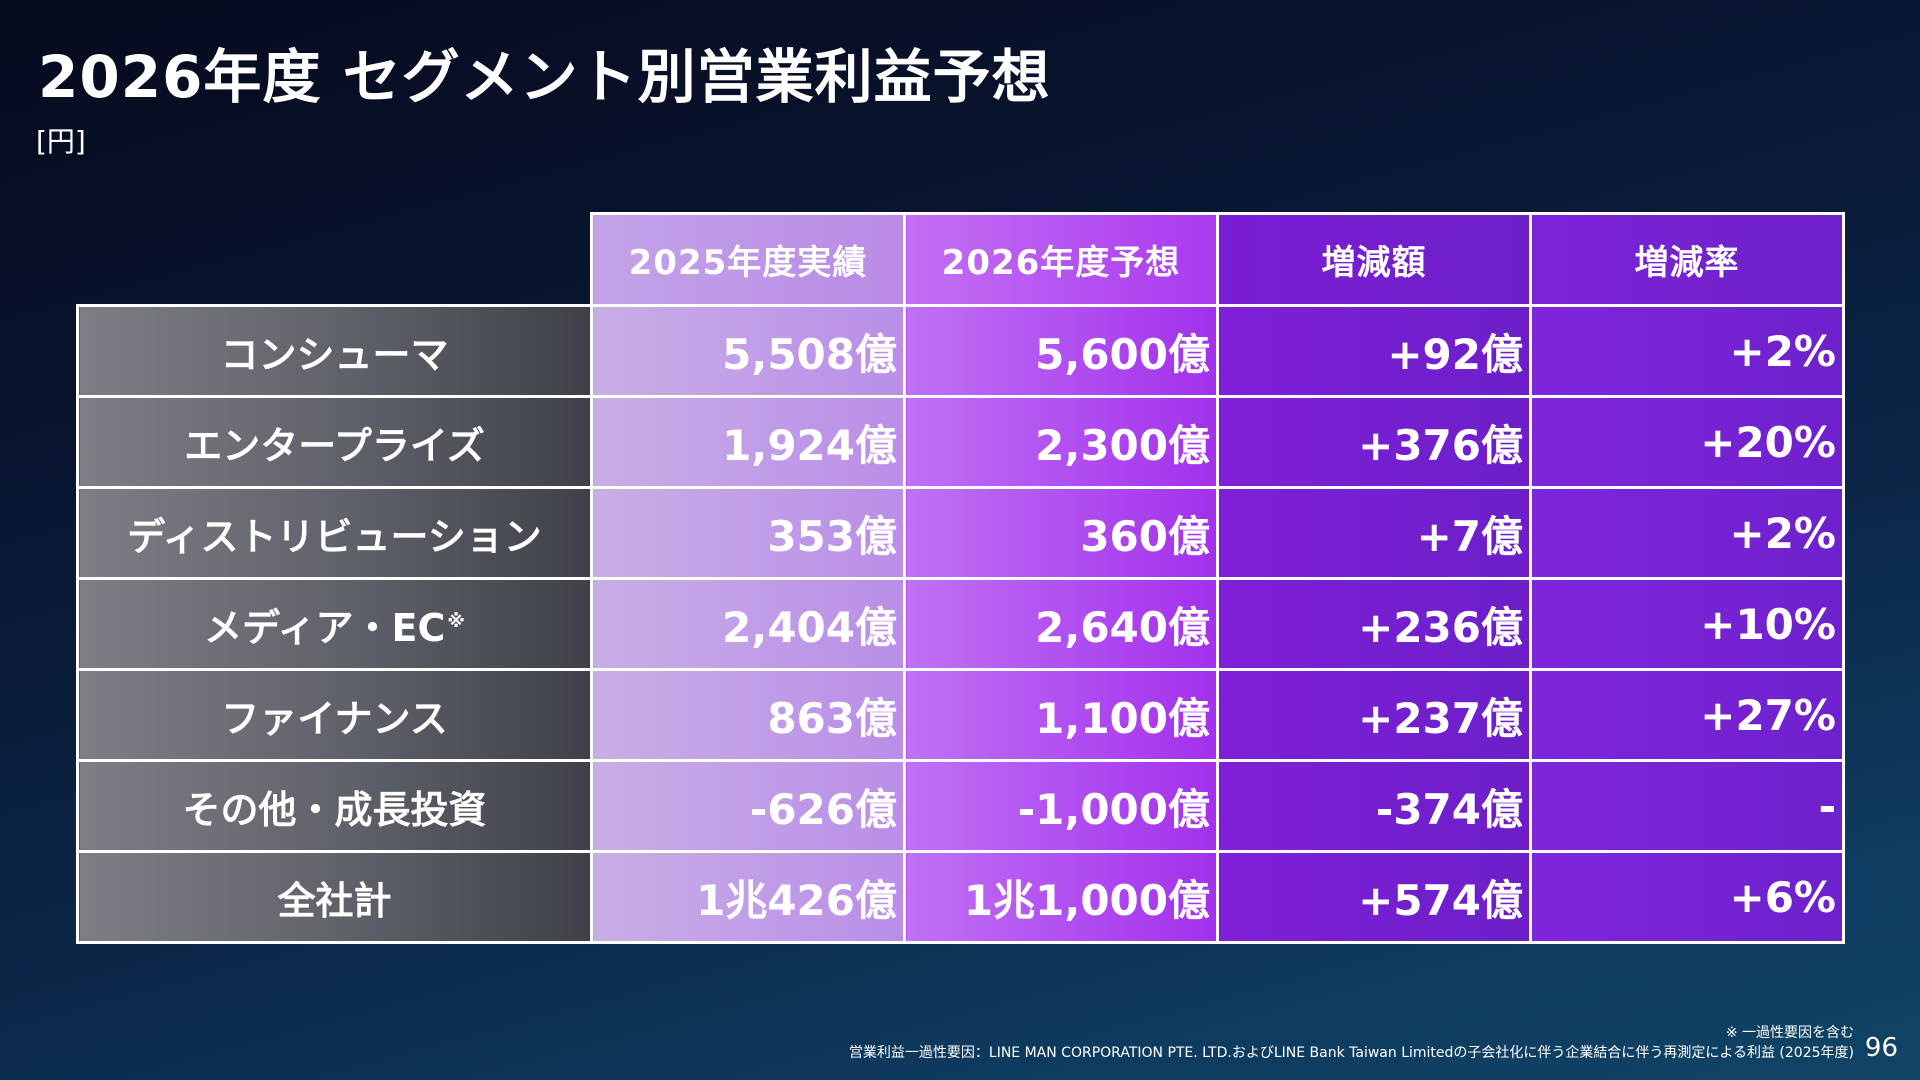  Describe the element at coordinates (748, 442) in the screenshot. I see `cell-2025: 1,924億` at that location.